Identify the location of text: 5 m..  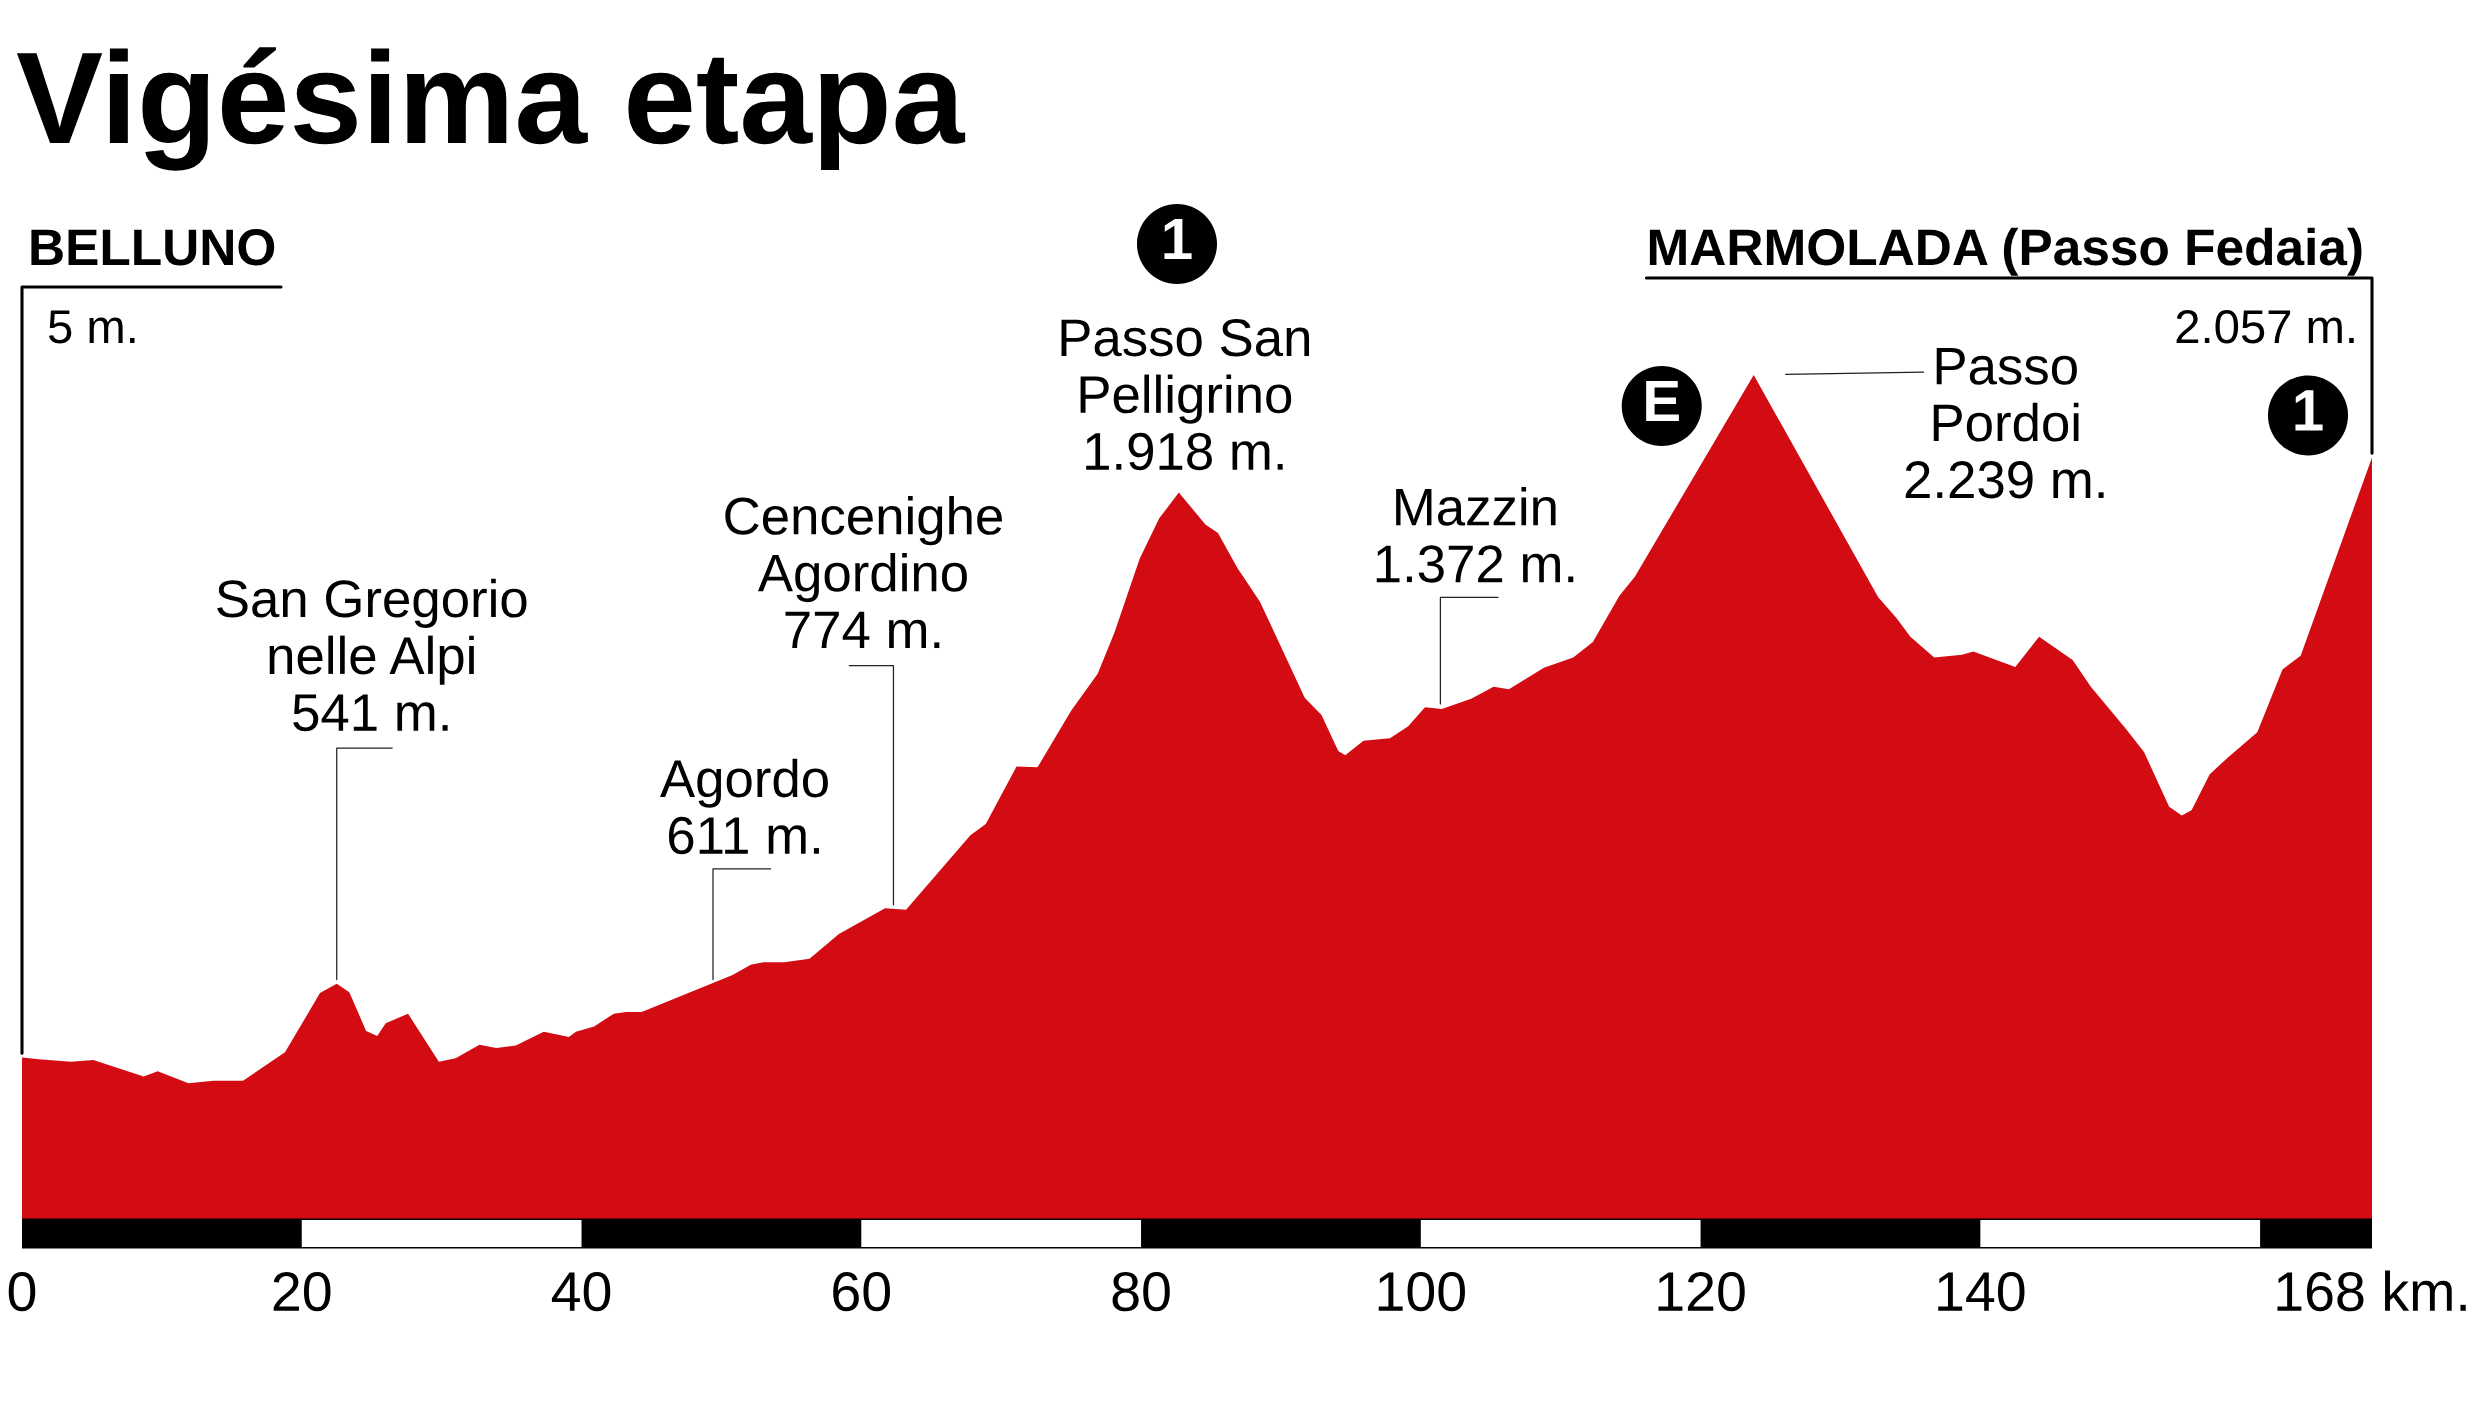
(91, 327).